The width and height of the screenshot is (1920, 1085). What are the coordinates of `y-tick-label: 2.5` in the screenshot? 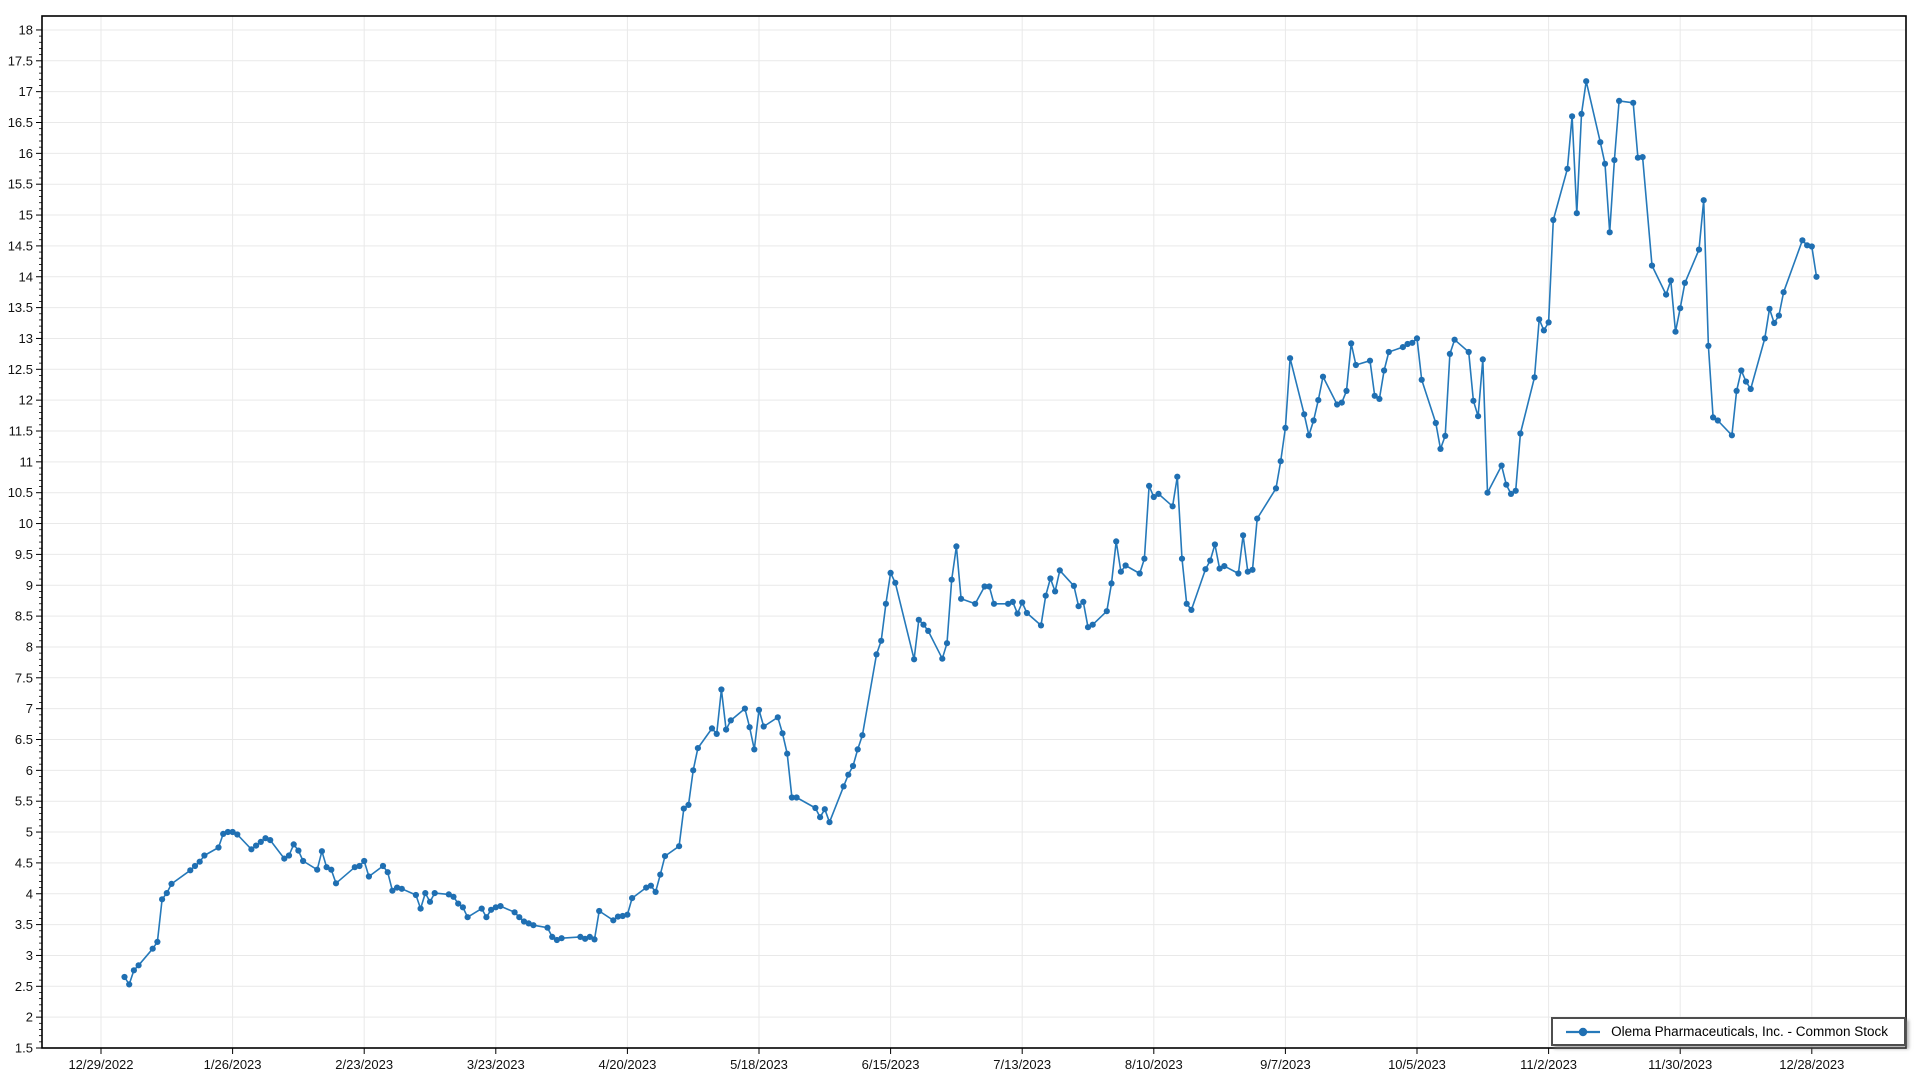 It's located at (24, 986).